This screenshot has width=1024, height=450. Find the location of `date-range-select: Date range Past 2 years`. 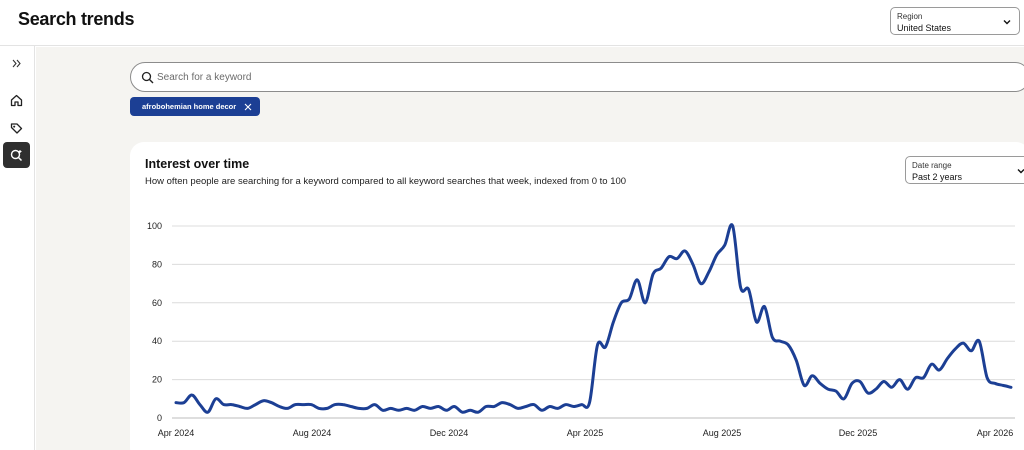

date-range-select: Date range Past 2 years is located at coordinates (964, 170).